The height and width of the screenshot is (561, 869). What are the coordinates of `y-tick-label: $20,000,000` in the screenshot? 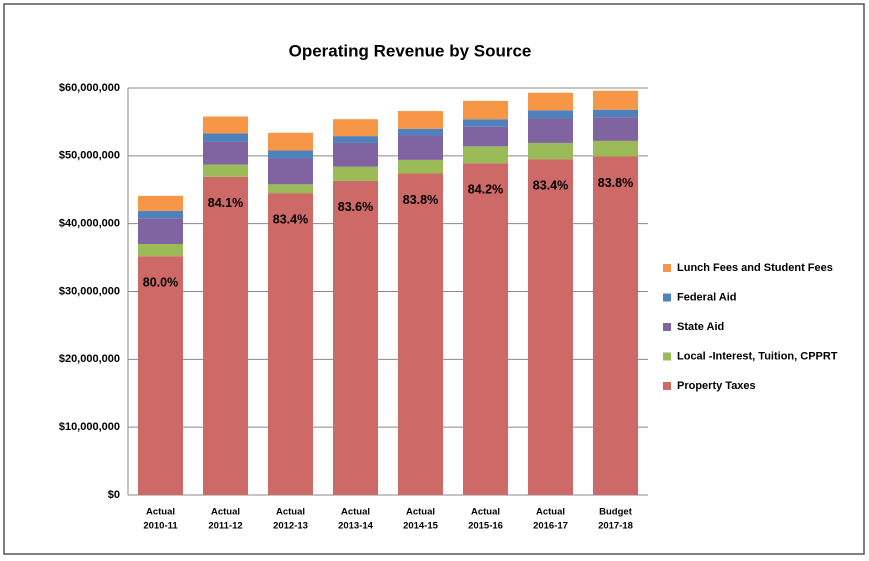 It's located at (89, 359).